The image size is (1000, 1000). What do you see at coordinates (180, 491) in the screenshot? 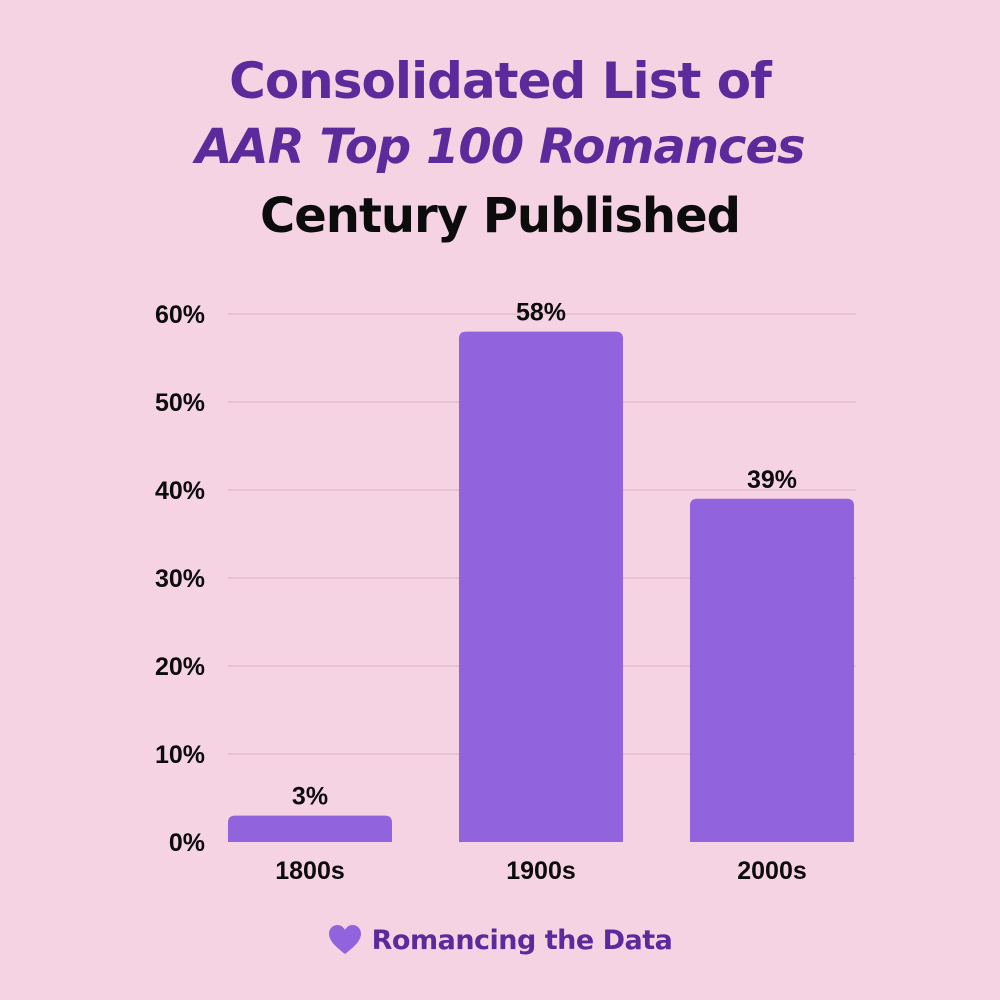
I see `y-tick-label: 40%` at bounding box center [180, 491].